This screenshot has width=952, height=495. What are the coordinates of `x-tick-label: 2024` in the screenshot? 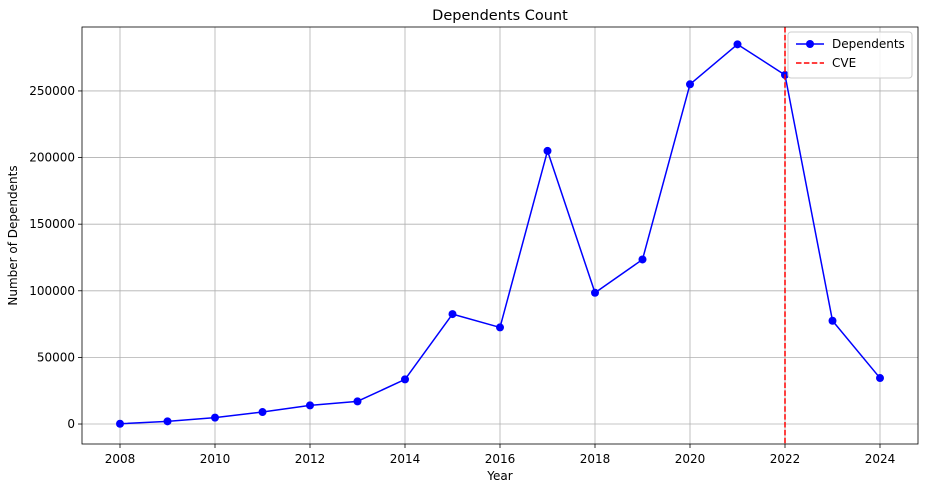 It's located at (880, 459).